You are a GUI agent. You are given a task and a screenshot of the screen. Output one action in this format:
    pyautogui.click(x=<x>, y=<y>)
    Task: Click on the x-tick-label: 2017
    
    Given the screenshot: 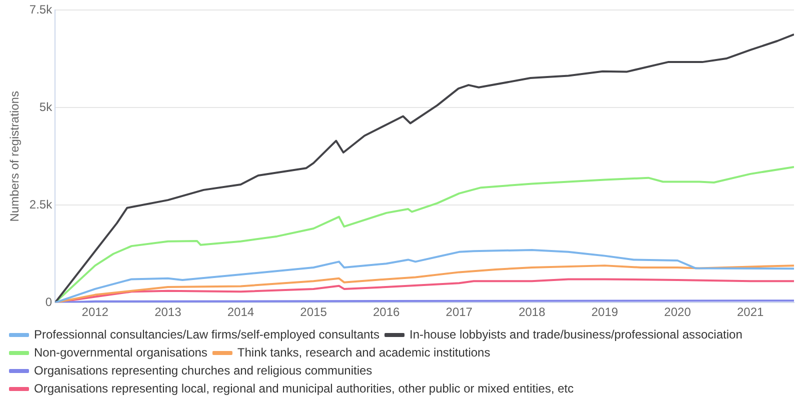 What is the action you would take?
    pyautogui.click(x=459, y=312)
    